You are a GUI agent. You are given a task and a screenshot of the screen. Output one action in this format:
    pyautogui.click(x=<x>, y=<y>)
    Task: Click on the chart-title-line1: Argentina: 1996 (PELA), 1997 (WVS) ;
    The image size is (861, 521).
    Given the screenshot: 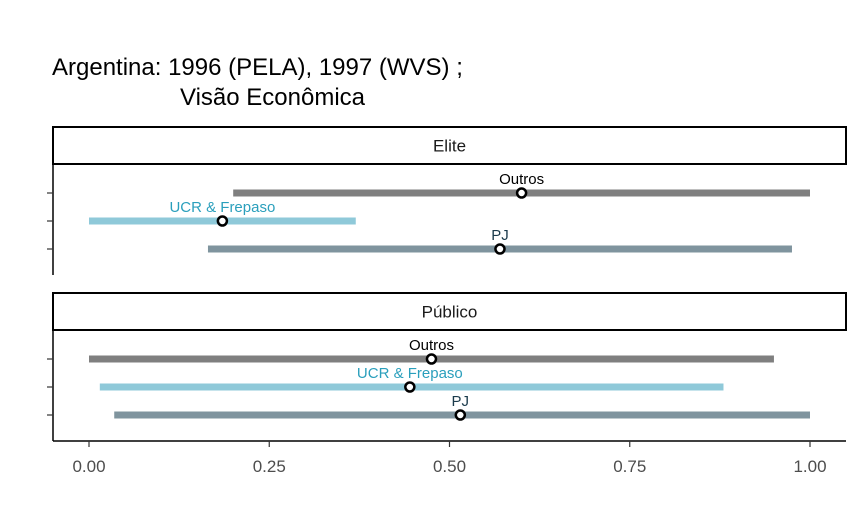 What is the action you would take?
    pyautogui.click(x=257, y=67)
    